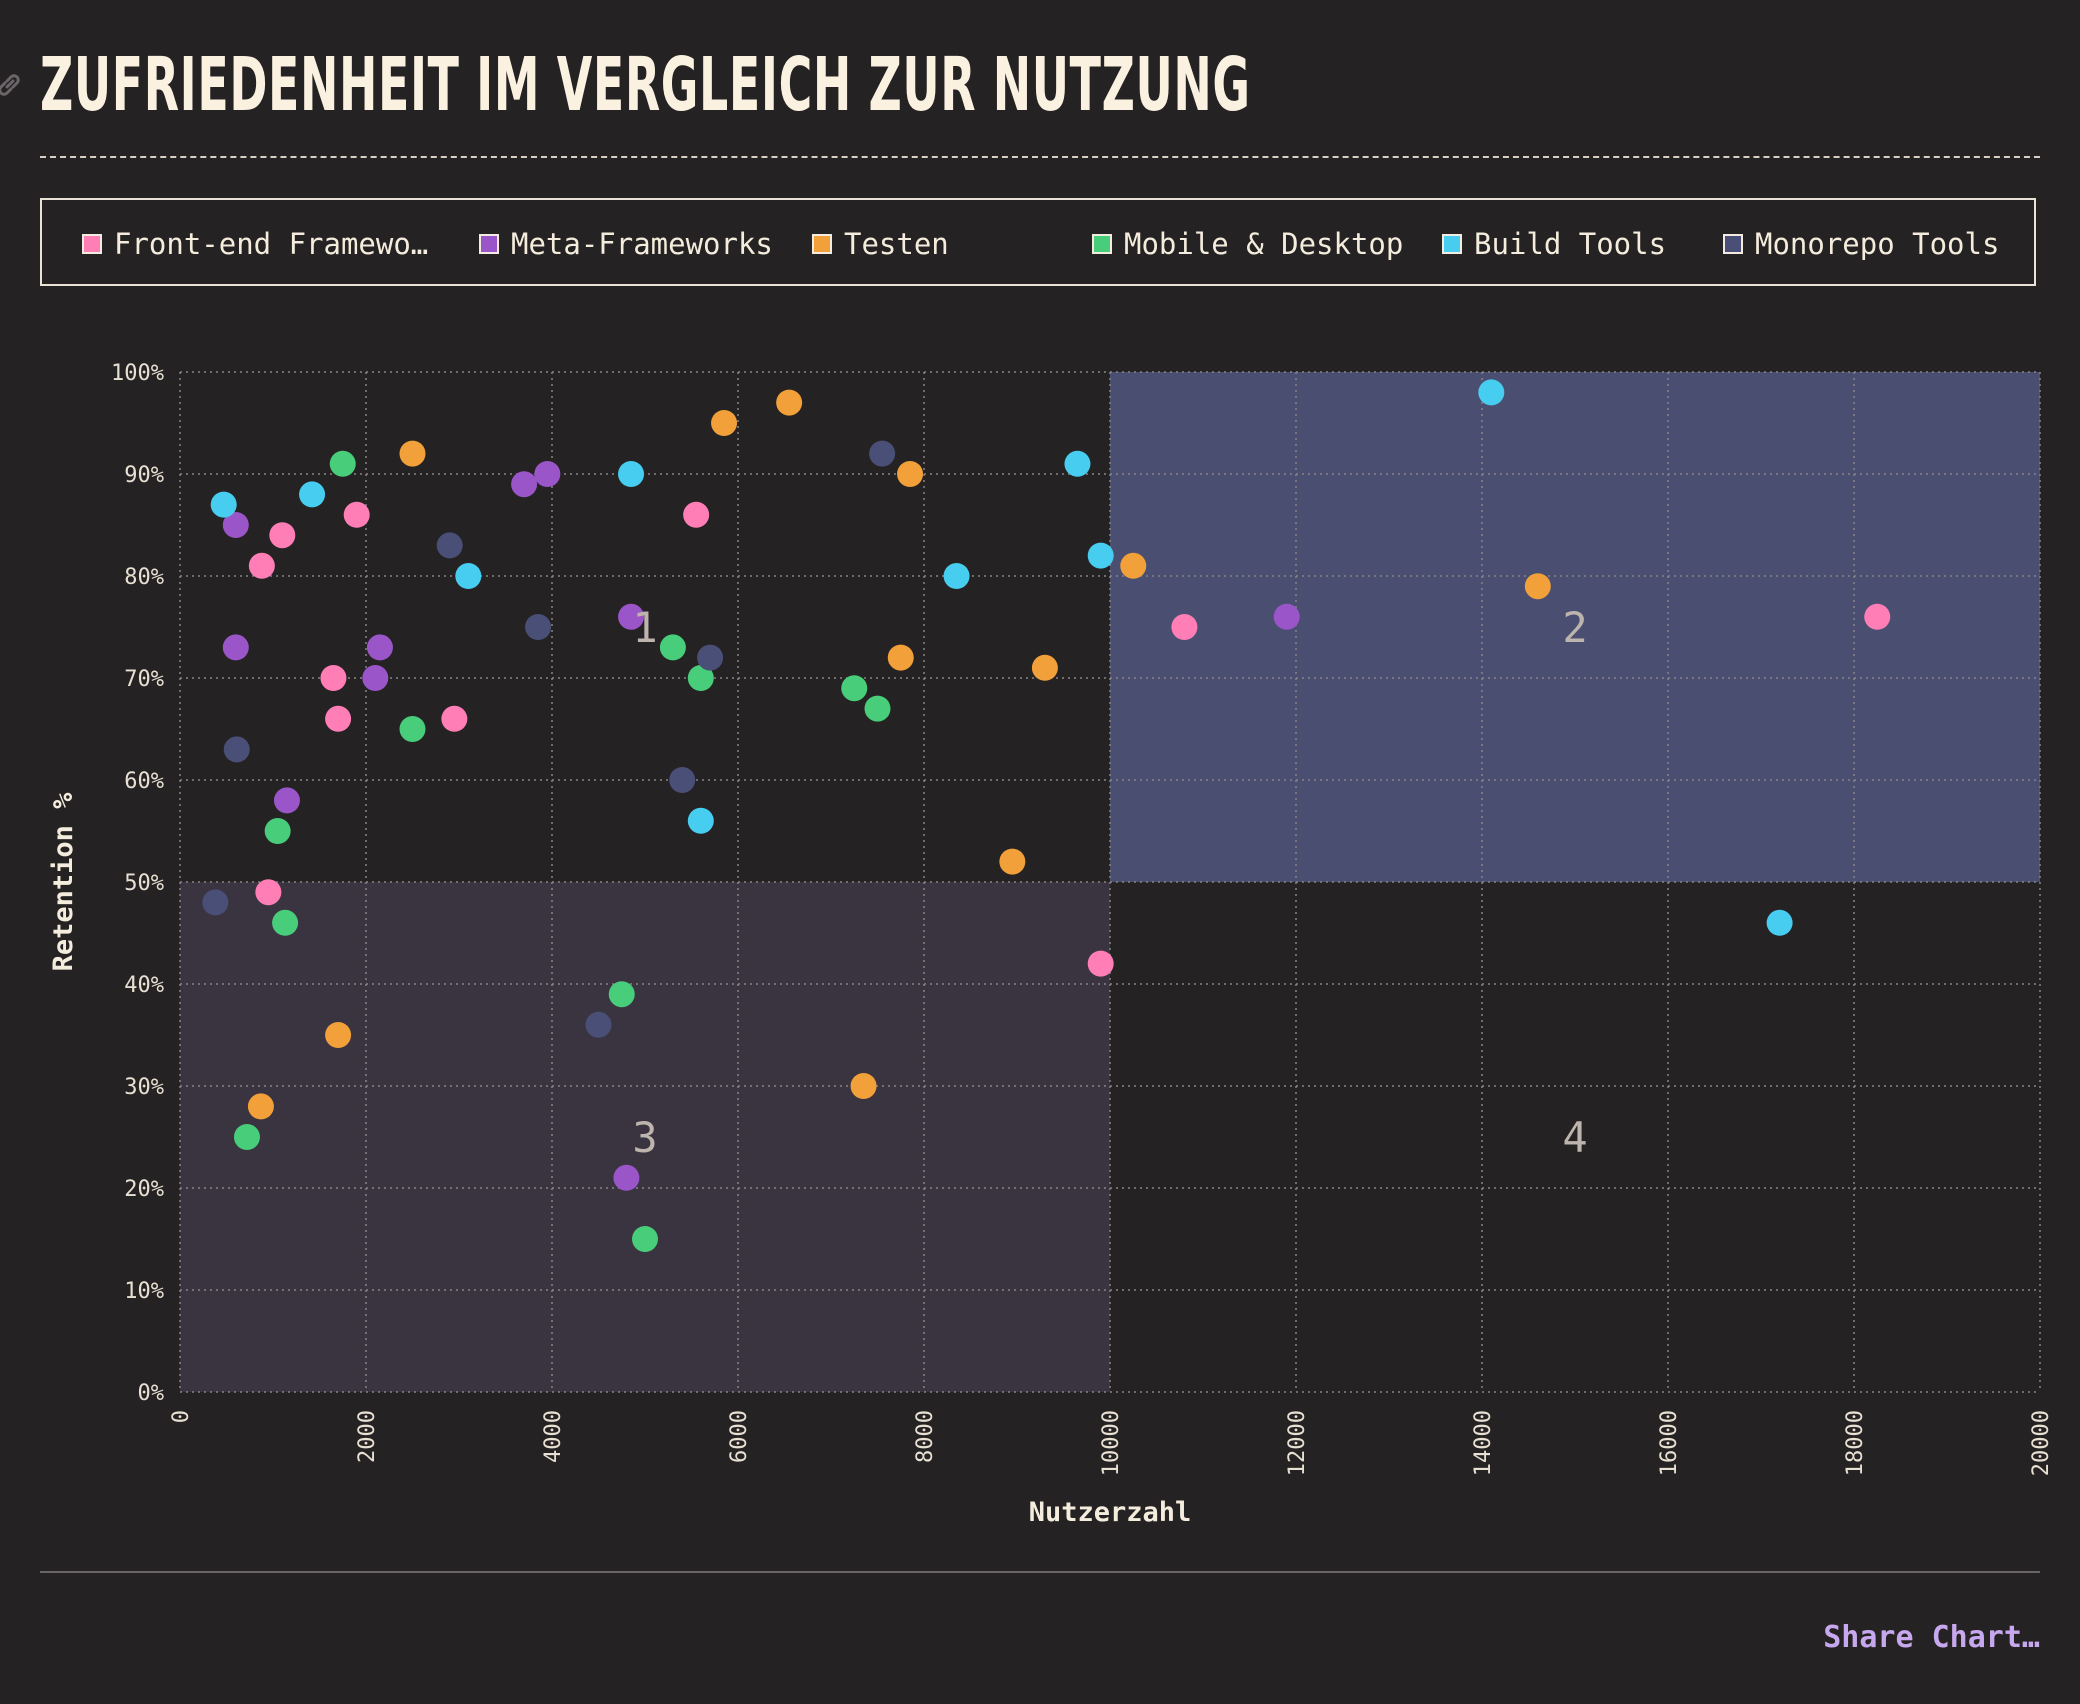 The height and width of the screenshot is (1704, 2080). Describe the element at coordinates (1570, 244) in the screenshot. I see `legend-label: Build Tools` at that location.